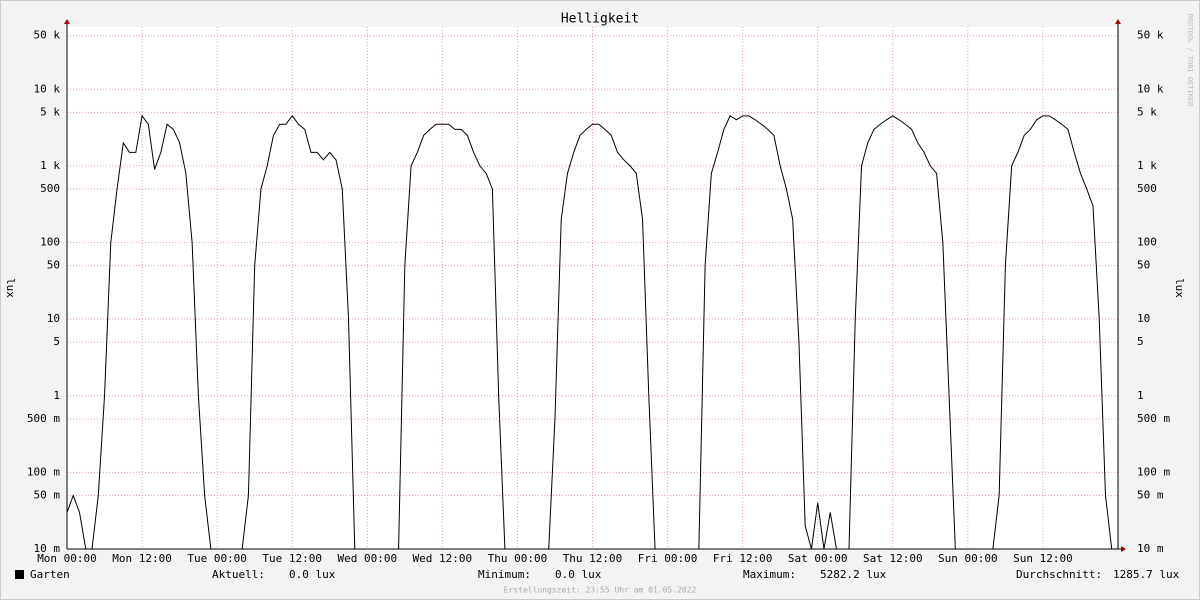  Describe the element at coordinates (818, 558) in the screenshot. I see `x-tick-label: Sat 00:00` at that location.